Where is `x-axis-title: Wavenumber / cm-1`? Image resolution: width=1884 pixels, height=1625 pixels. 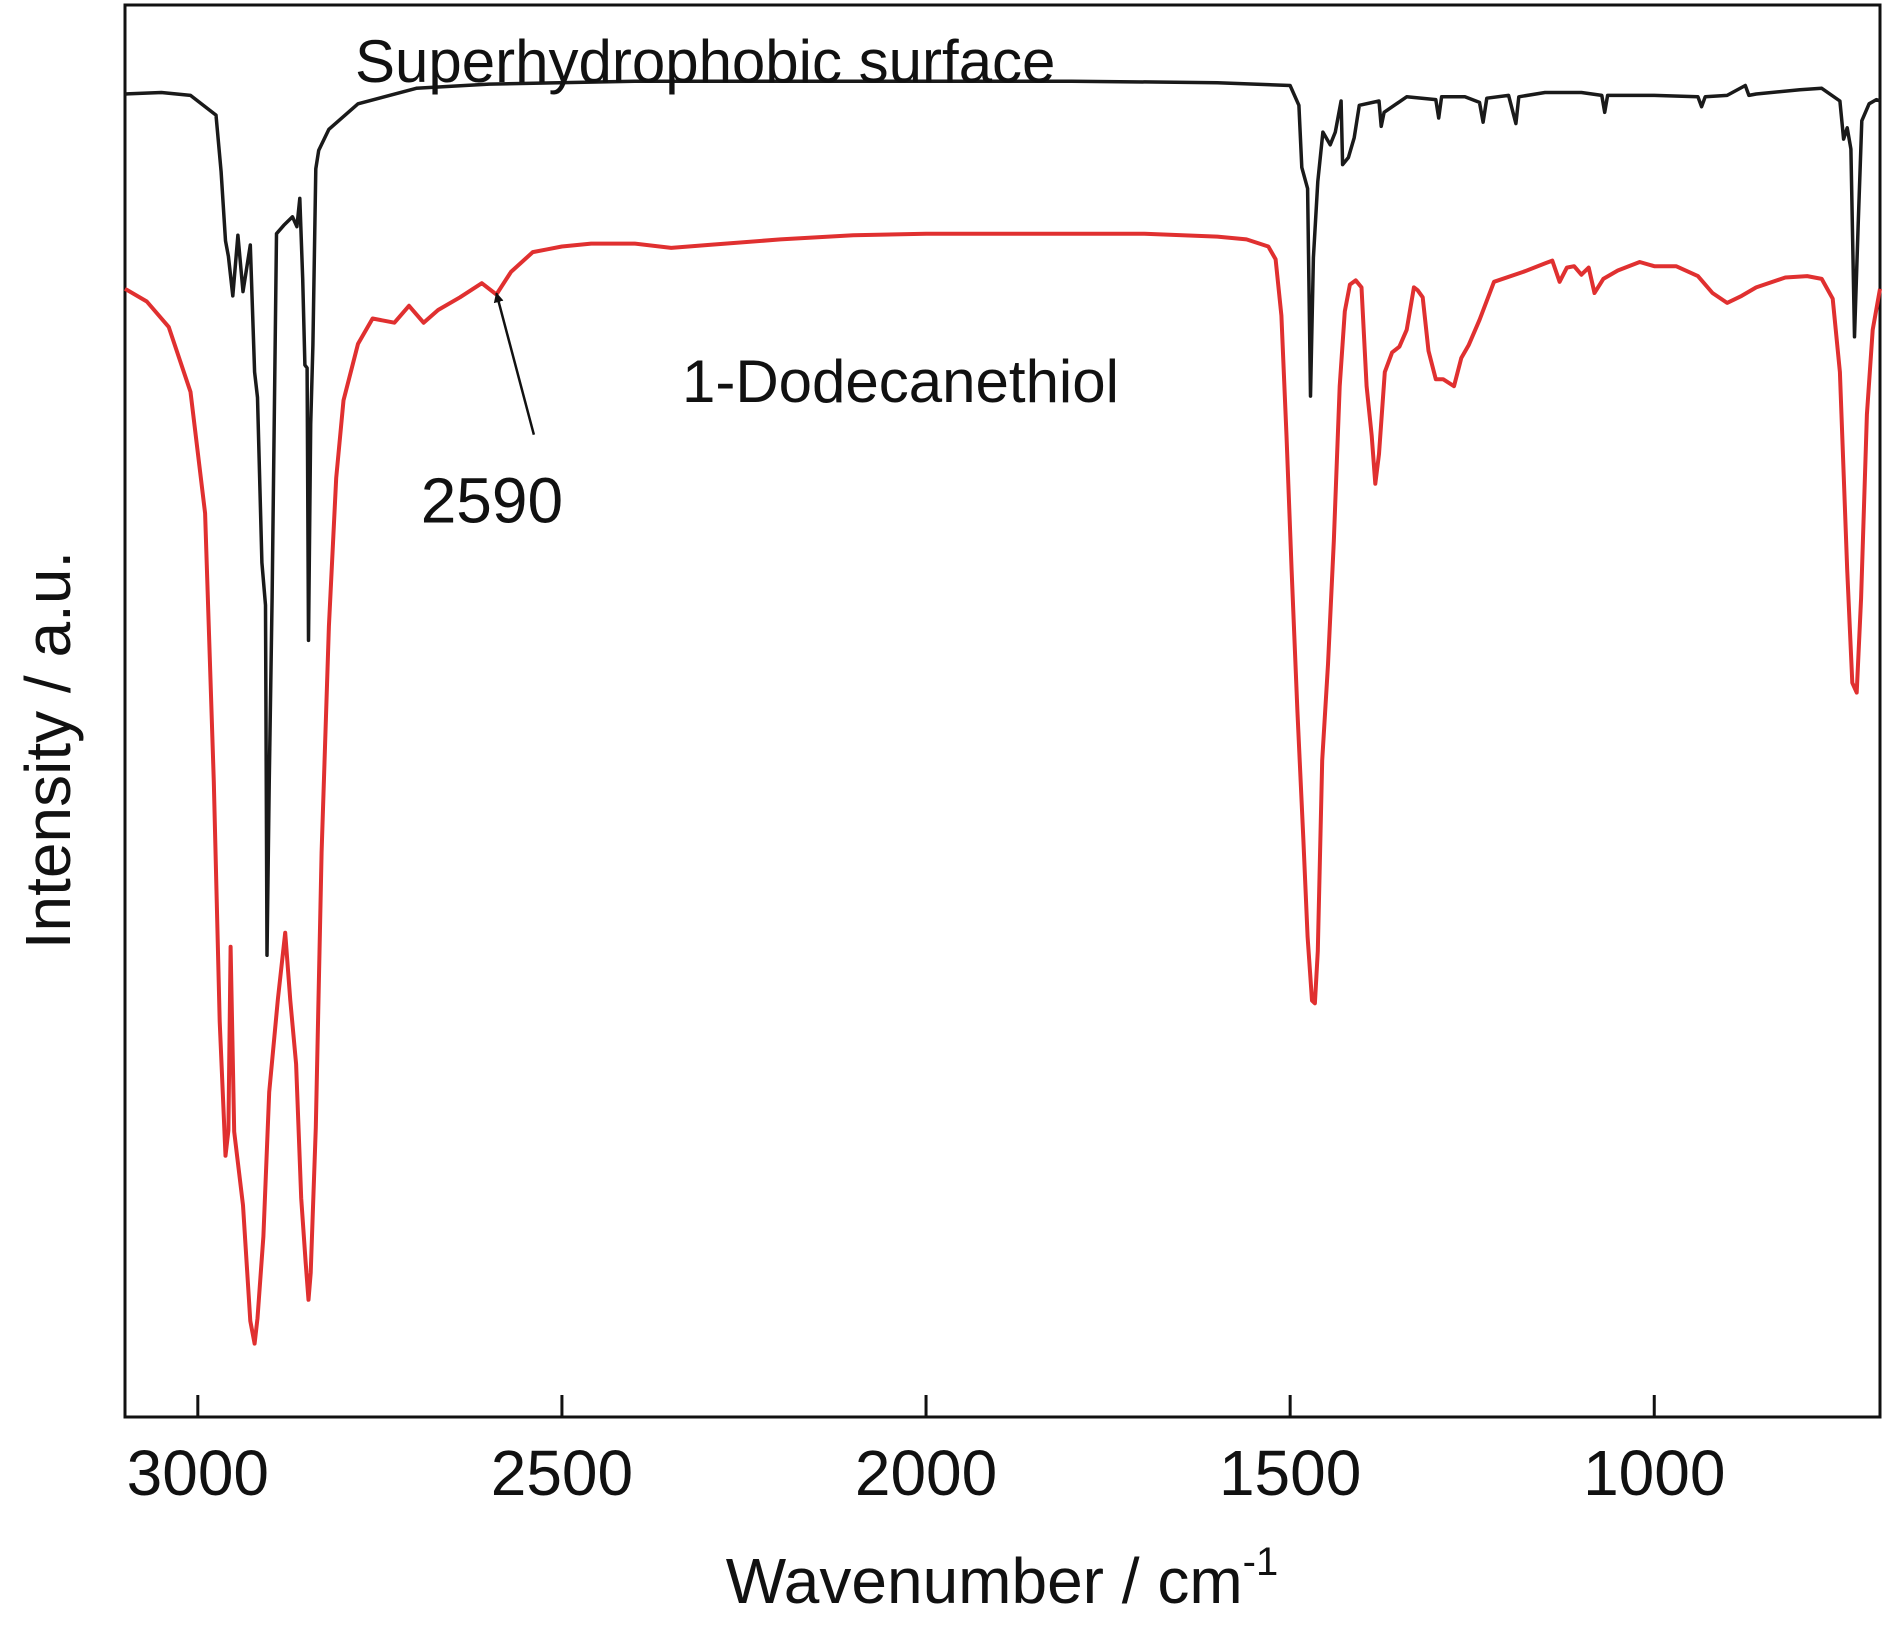 x-axis-title: Wavenumber / cm-1 is located at coordinates (1002, 1578).